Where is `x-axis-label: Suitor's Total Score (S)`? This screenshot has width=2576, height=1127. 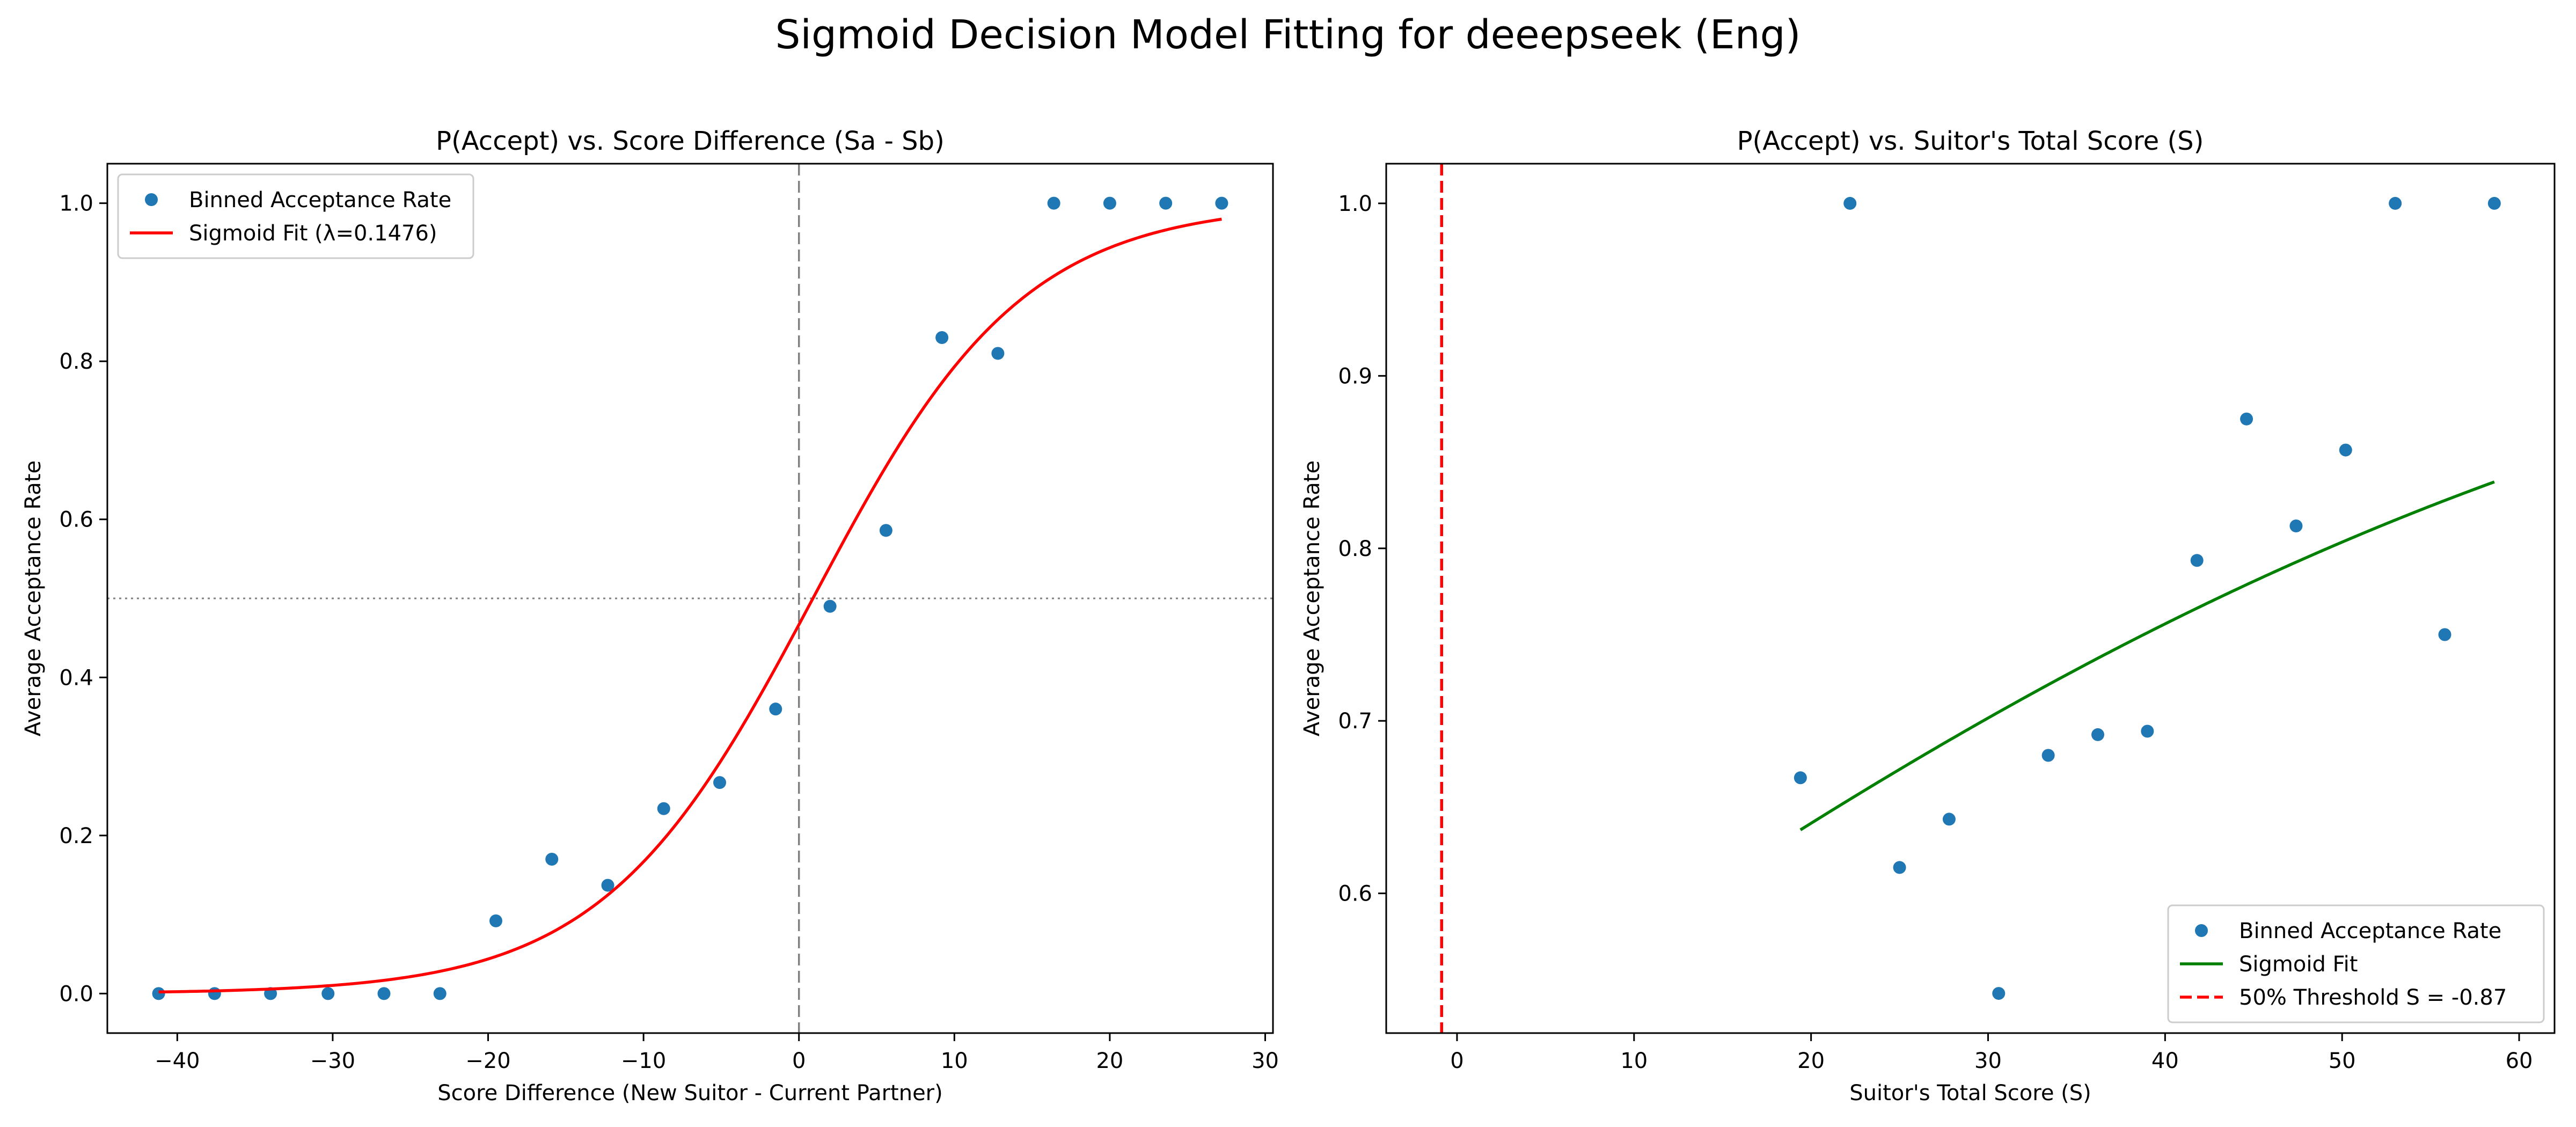
x-axis-label: Suitor's Total Score (S) is located at coordinates (1970, 1093).